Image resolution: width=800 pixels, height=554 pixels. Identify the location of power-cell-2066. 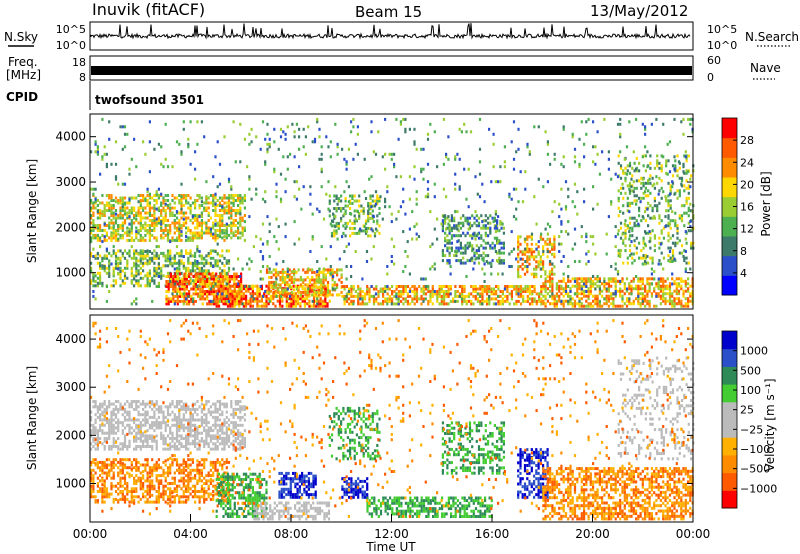
(359, 231).